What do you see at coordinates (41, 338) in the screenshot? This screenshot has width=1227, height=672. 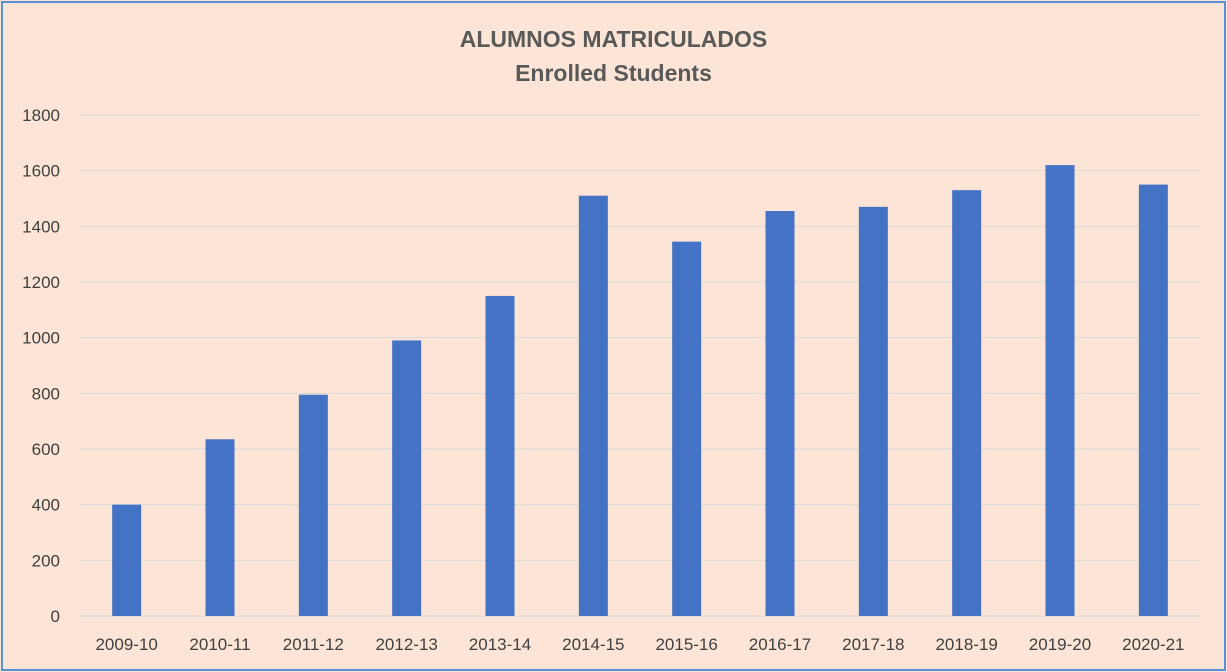 I see `y-tick-label: 1000` at bounding box center [41, 338].